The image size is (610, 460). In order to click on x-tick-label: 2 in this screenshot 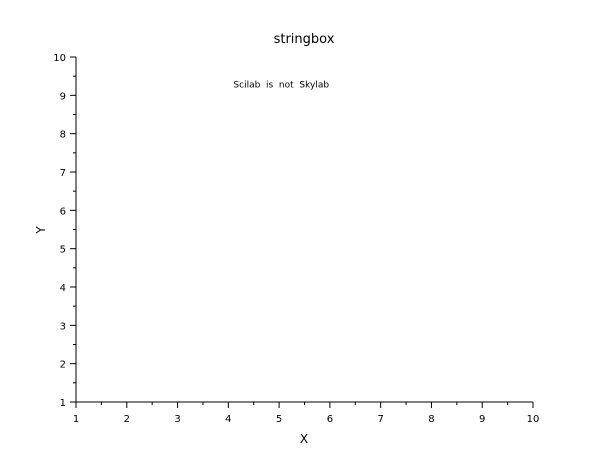, I will do `click(127, 419)`.